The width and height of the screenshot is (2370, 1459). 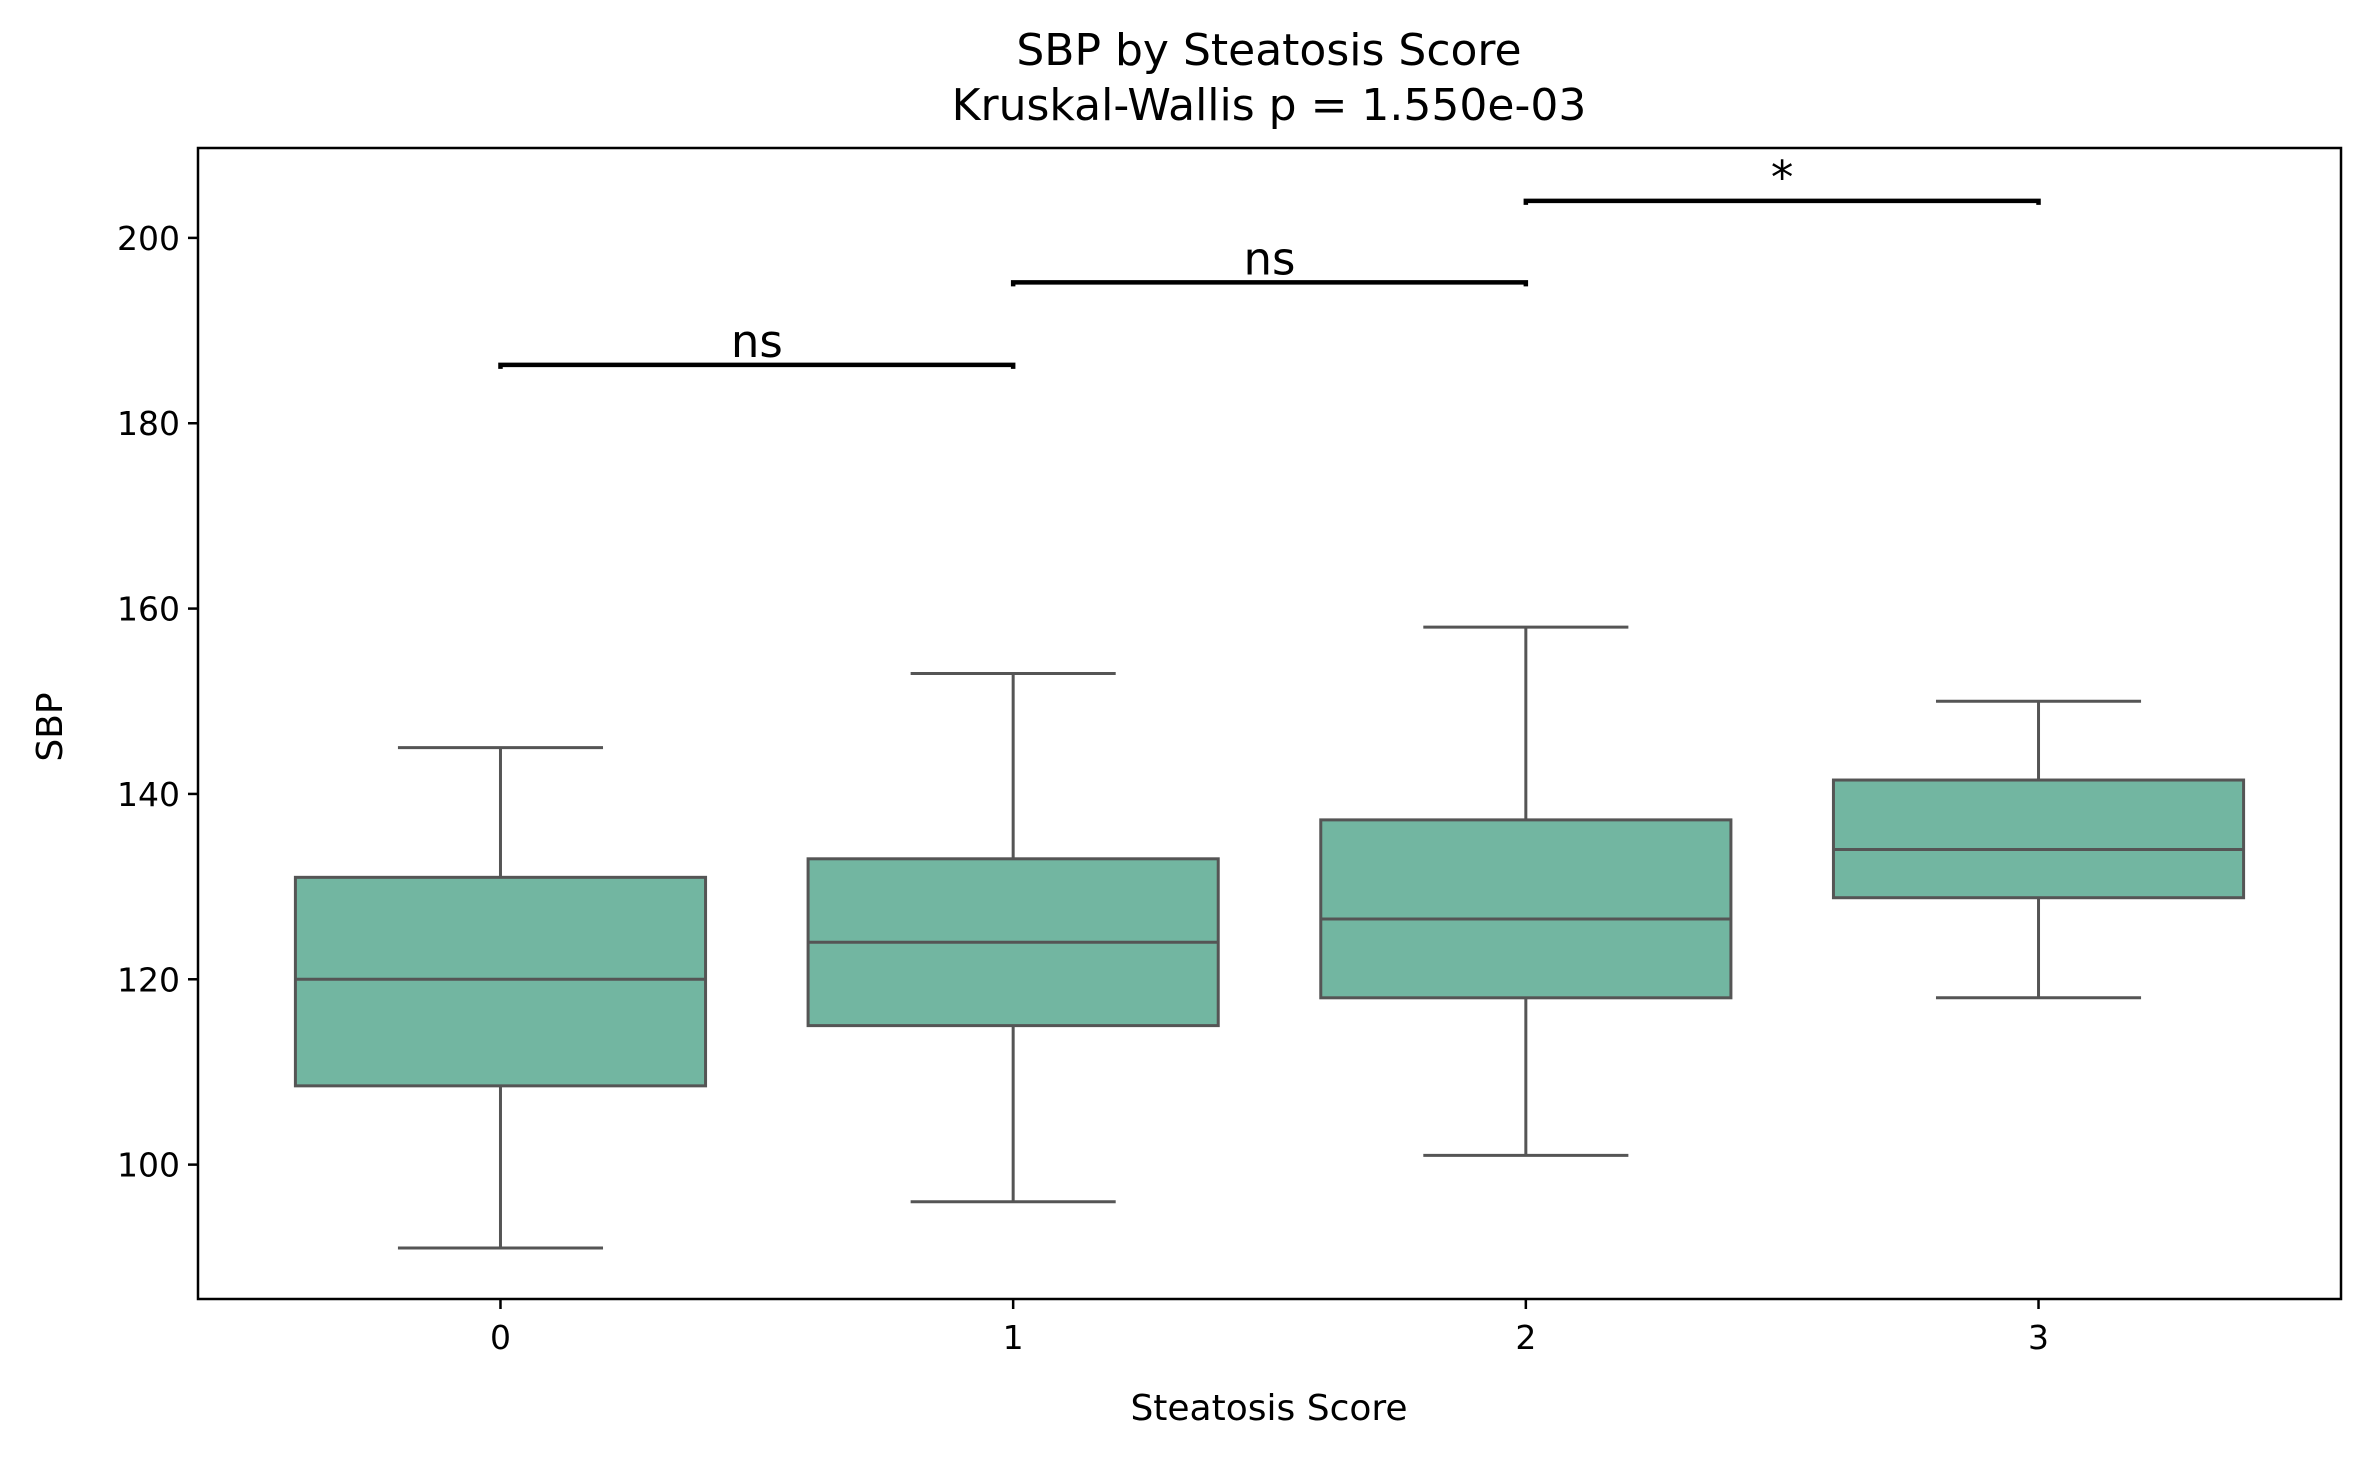 I want to click on y-tick-label: 140, so click(x=148, y=794).